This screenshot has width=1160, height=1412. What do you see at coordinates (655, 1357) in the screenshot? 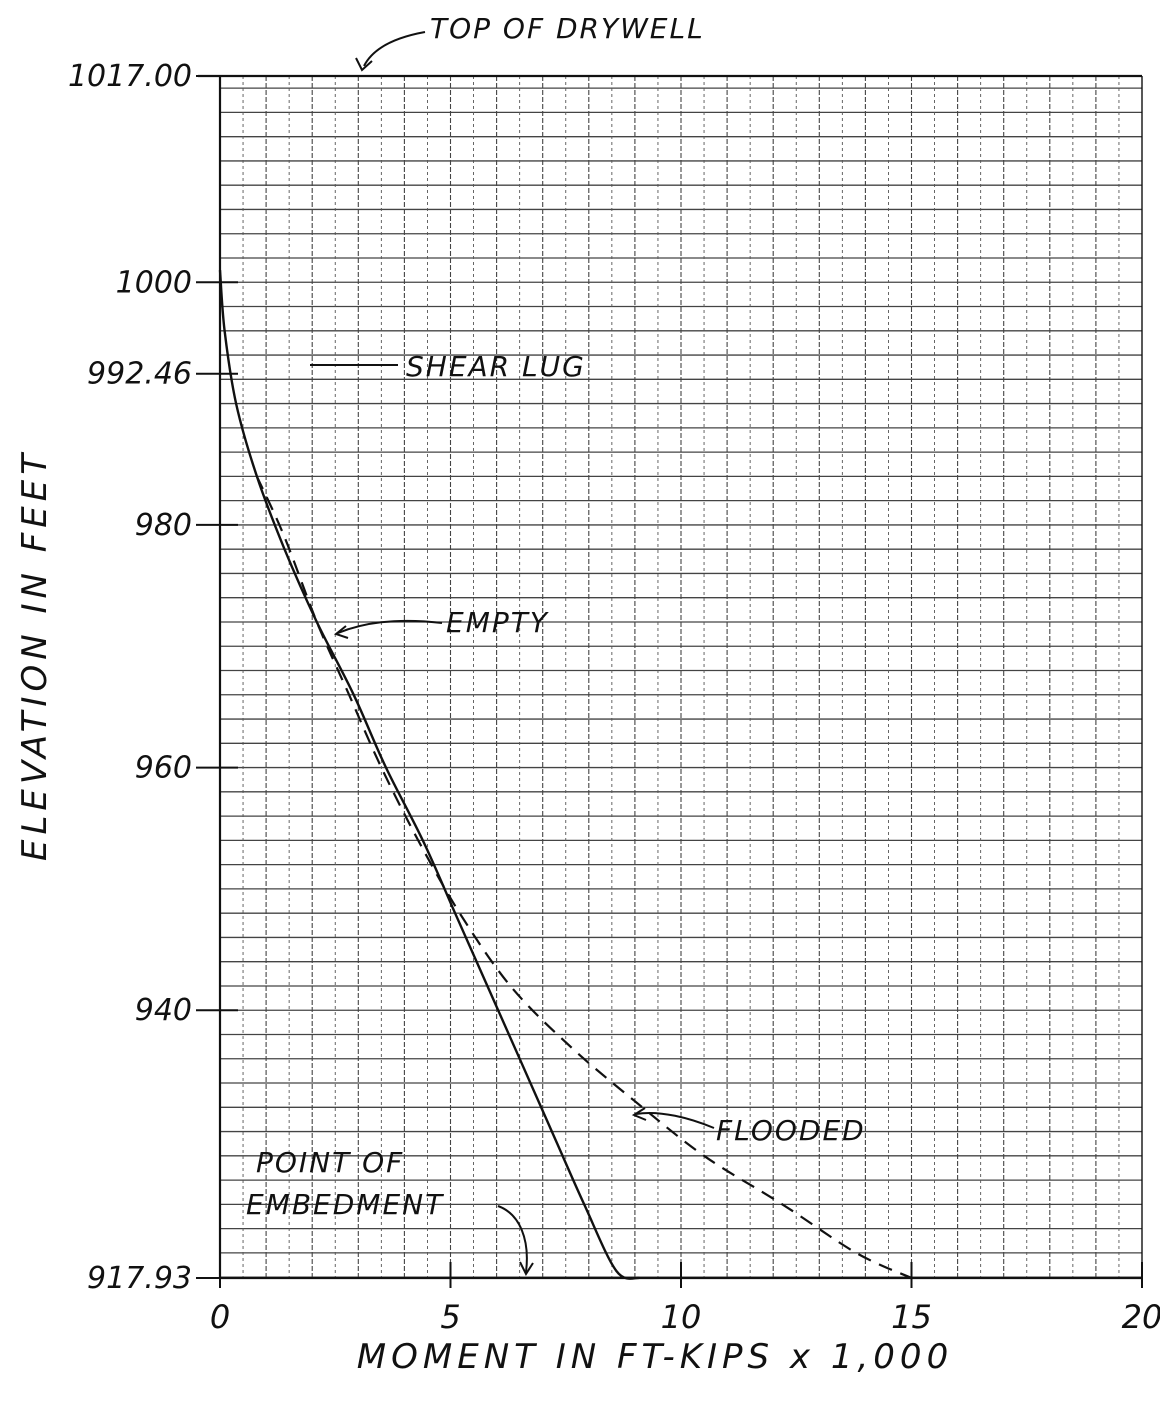
I see `x-axis-title: MOMENT IN FT-KIPS x 1,000` at bounding box center [655, 1357].